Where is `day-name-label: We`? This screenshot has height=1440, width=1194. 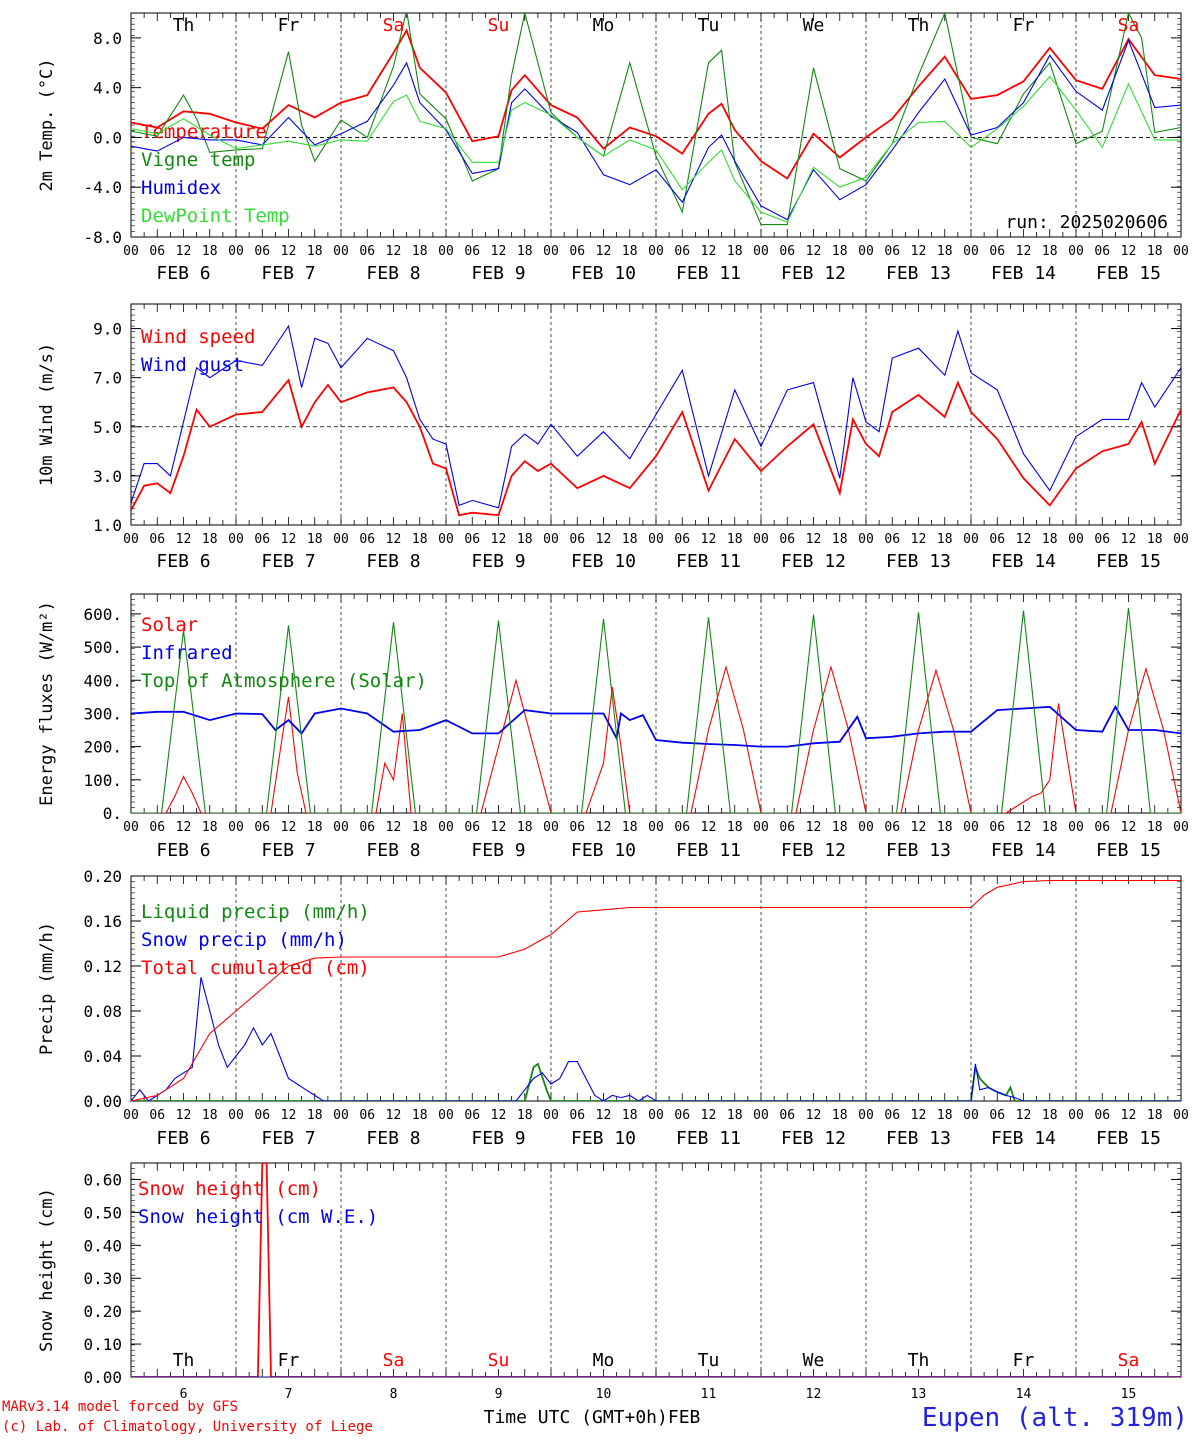 day-name-label: We is located at coordinates (814, 1360).